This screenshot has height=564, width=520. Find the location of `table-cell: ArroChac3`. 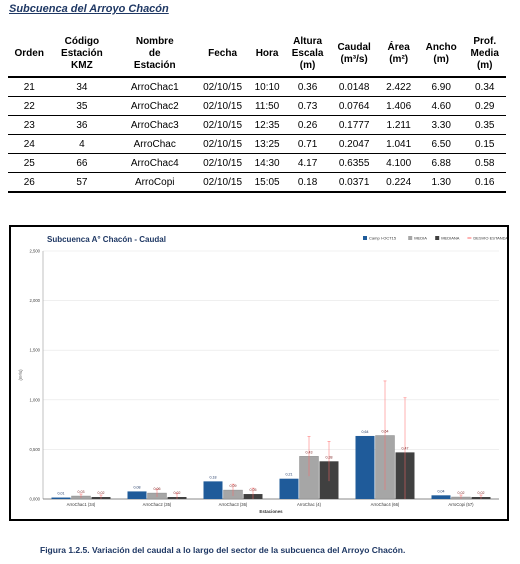

table-cell: ArroChac3 is located at coordinates (155, 125).